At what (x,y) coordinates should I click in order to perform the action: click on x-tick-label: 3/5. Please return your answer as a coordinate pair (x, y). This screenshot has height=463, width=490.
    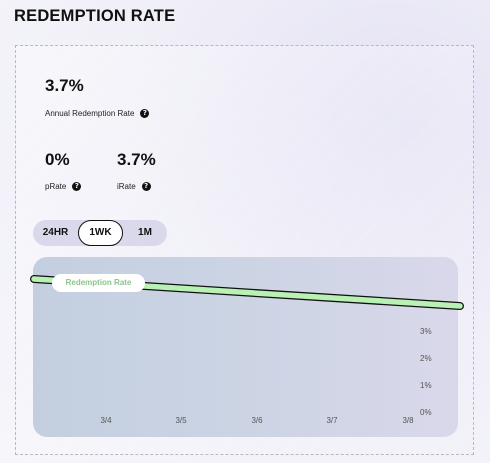
    Looking at the image, I should click on (181, 420).